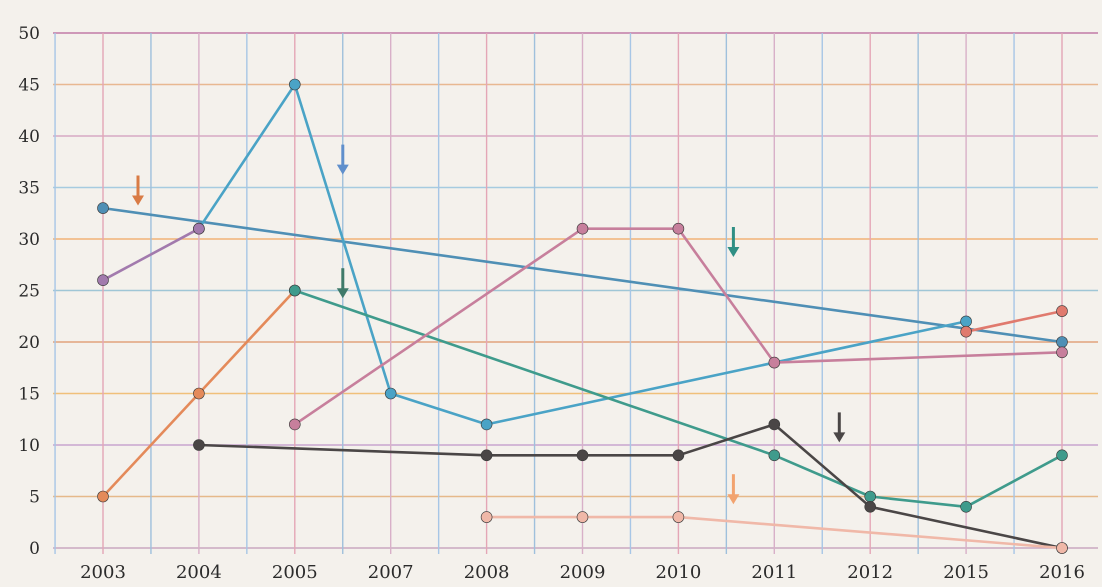  What do you see at coordinates (29, 189) in the screenshot?
I see `y-tick-label: 35` at bounding box center [29, 189].